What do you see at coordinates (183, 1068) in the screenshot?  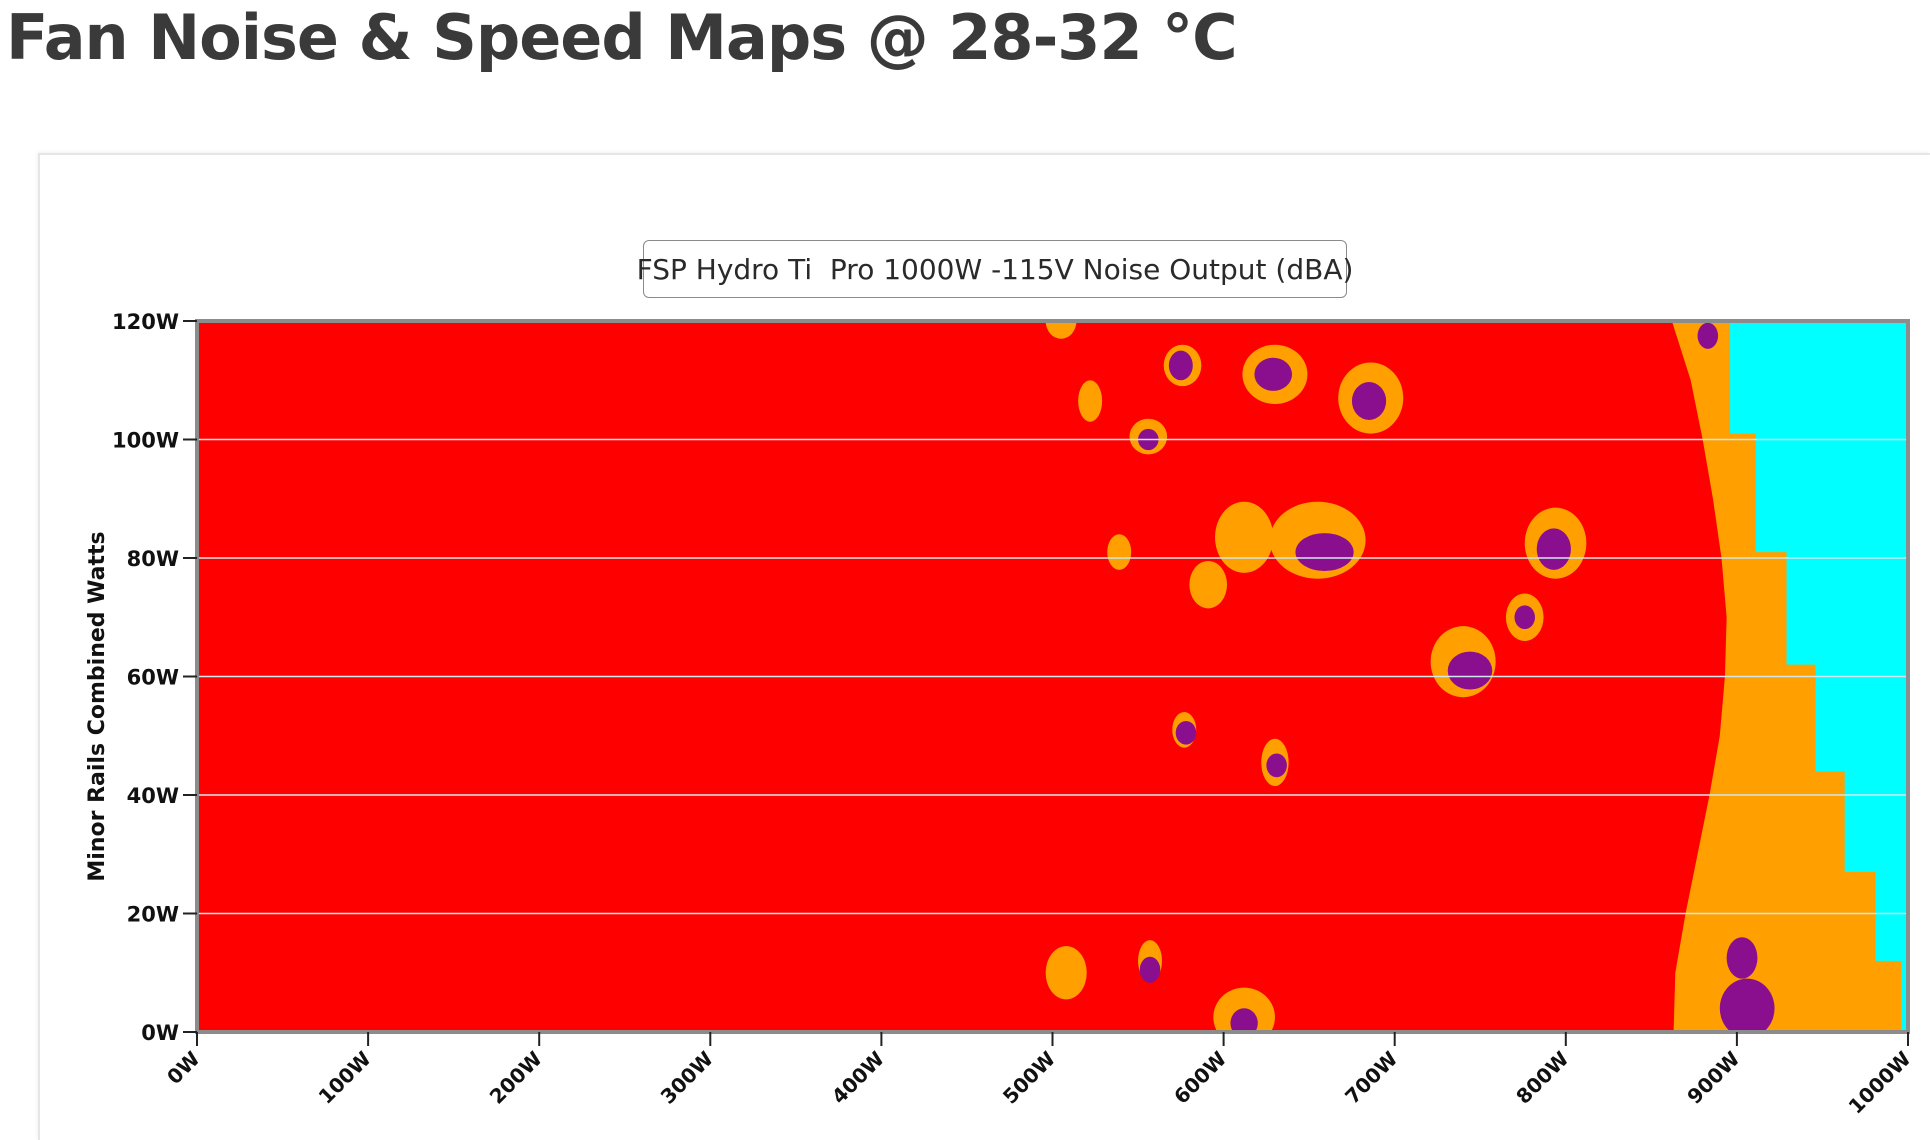 I see `x-tick-label: 0W` at bounding box center [183, 1068].